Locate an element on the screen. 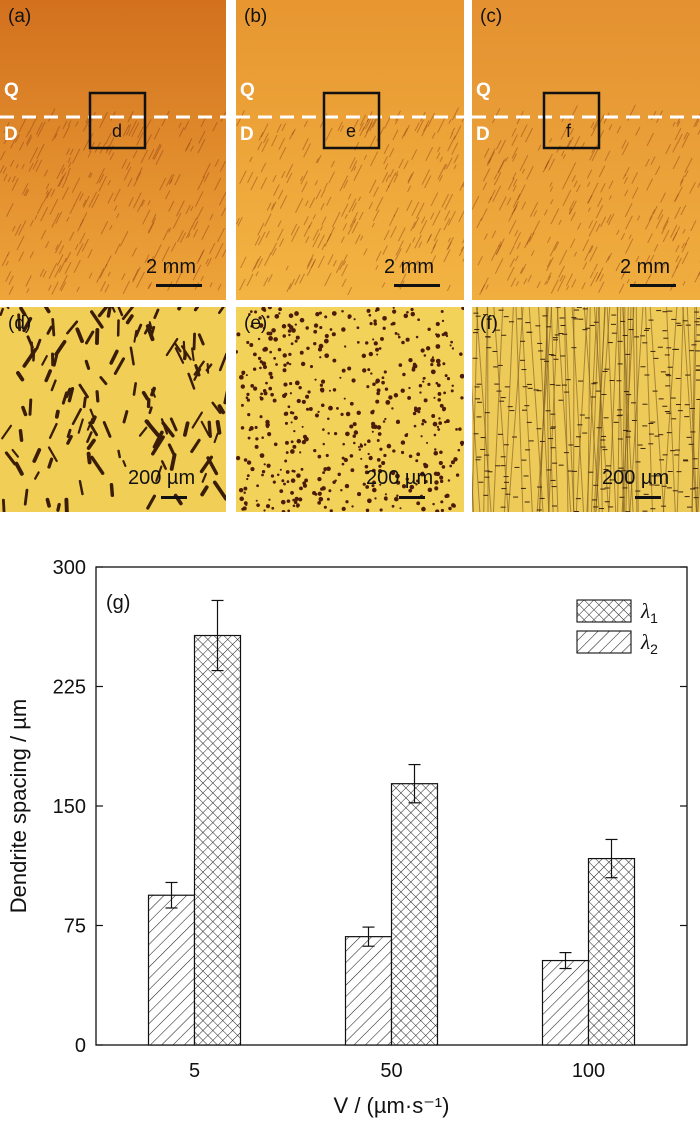 Image resolution: width=700 pixels, height=1125 pixels. x-tick-label: 50 is located at coordinates (391, 1071).